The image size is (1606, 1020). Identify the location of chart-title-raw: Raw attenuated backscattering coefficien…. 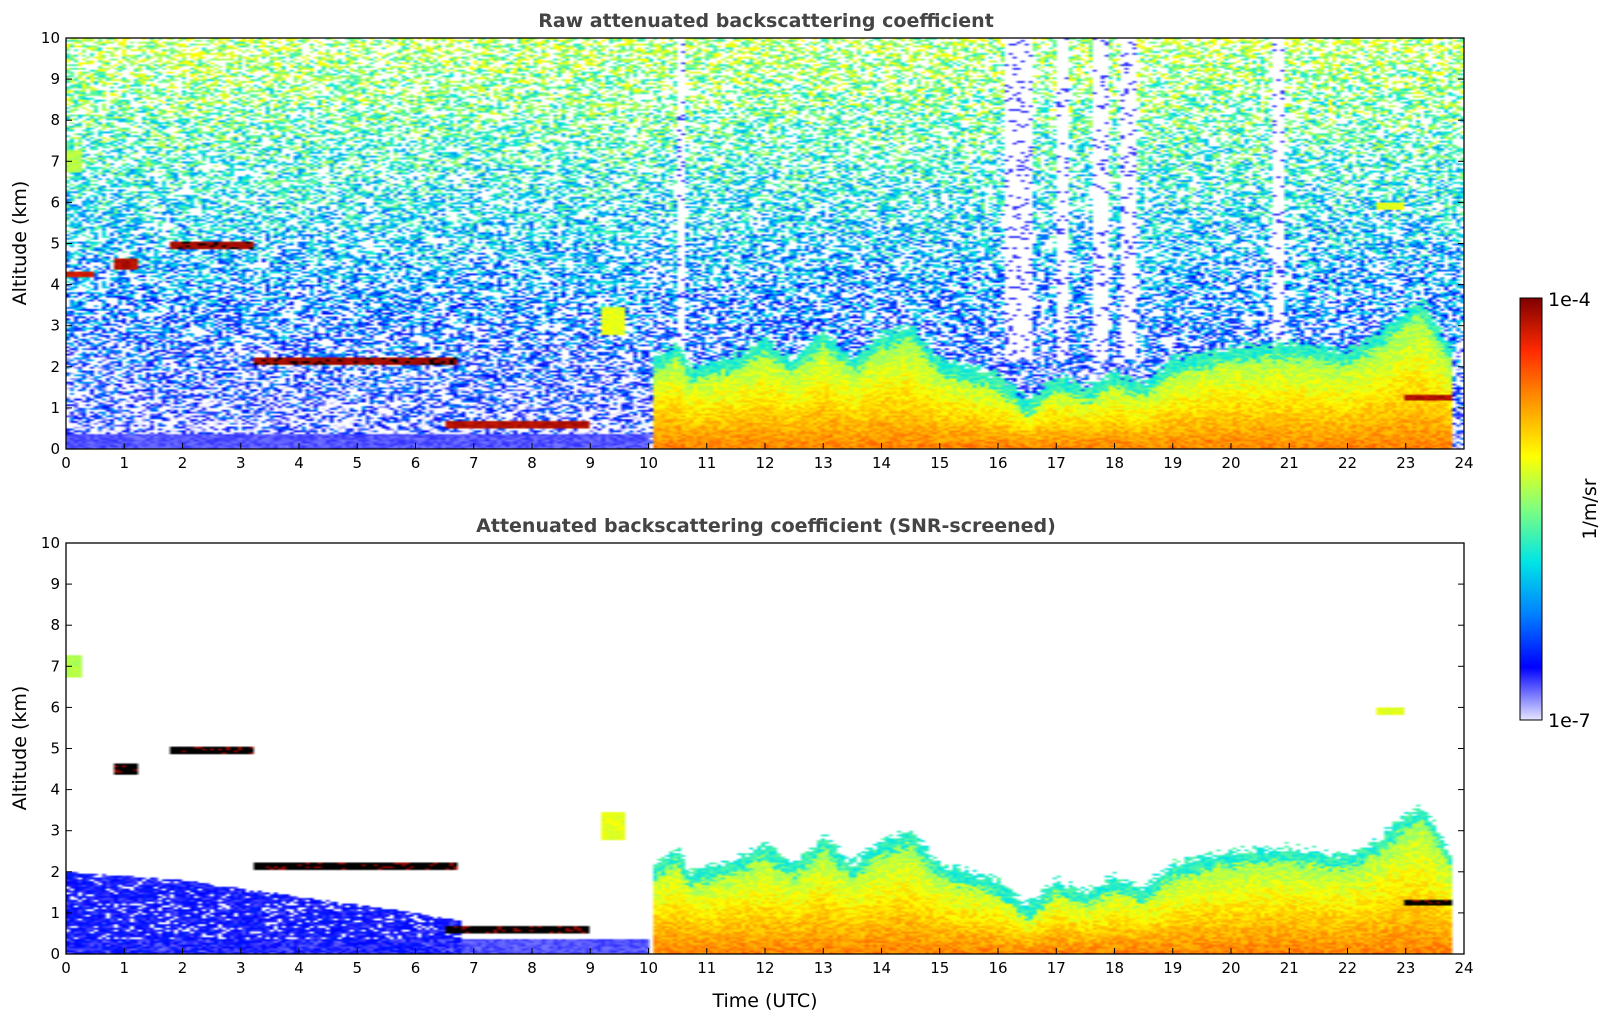
(766, 21).